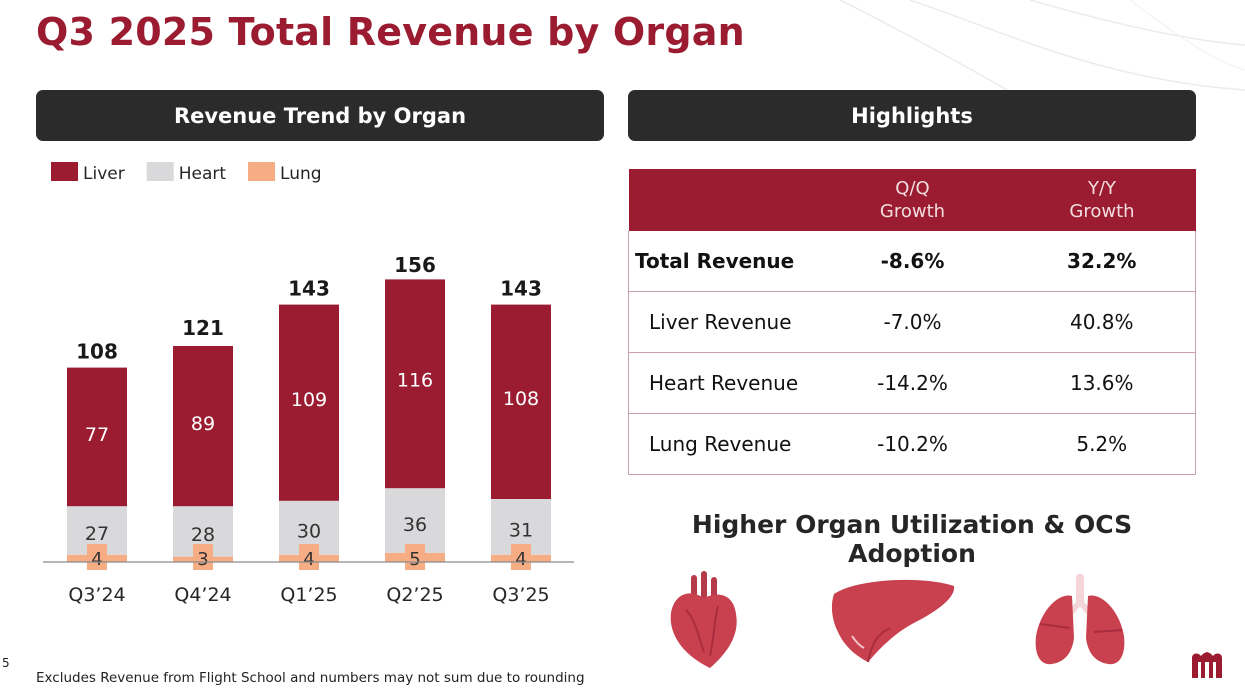 The height and width of the screenshot is (698, 1245). I want to click on page-title: Q3 2025 Total Revenue by Organ, so click(390, 32).